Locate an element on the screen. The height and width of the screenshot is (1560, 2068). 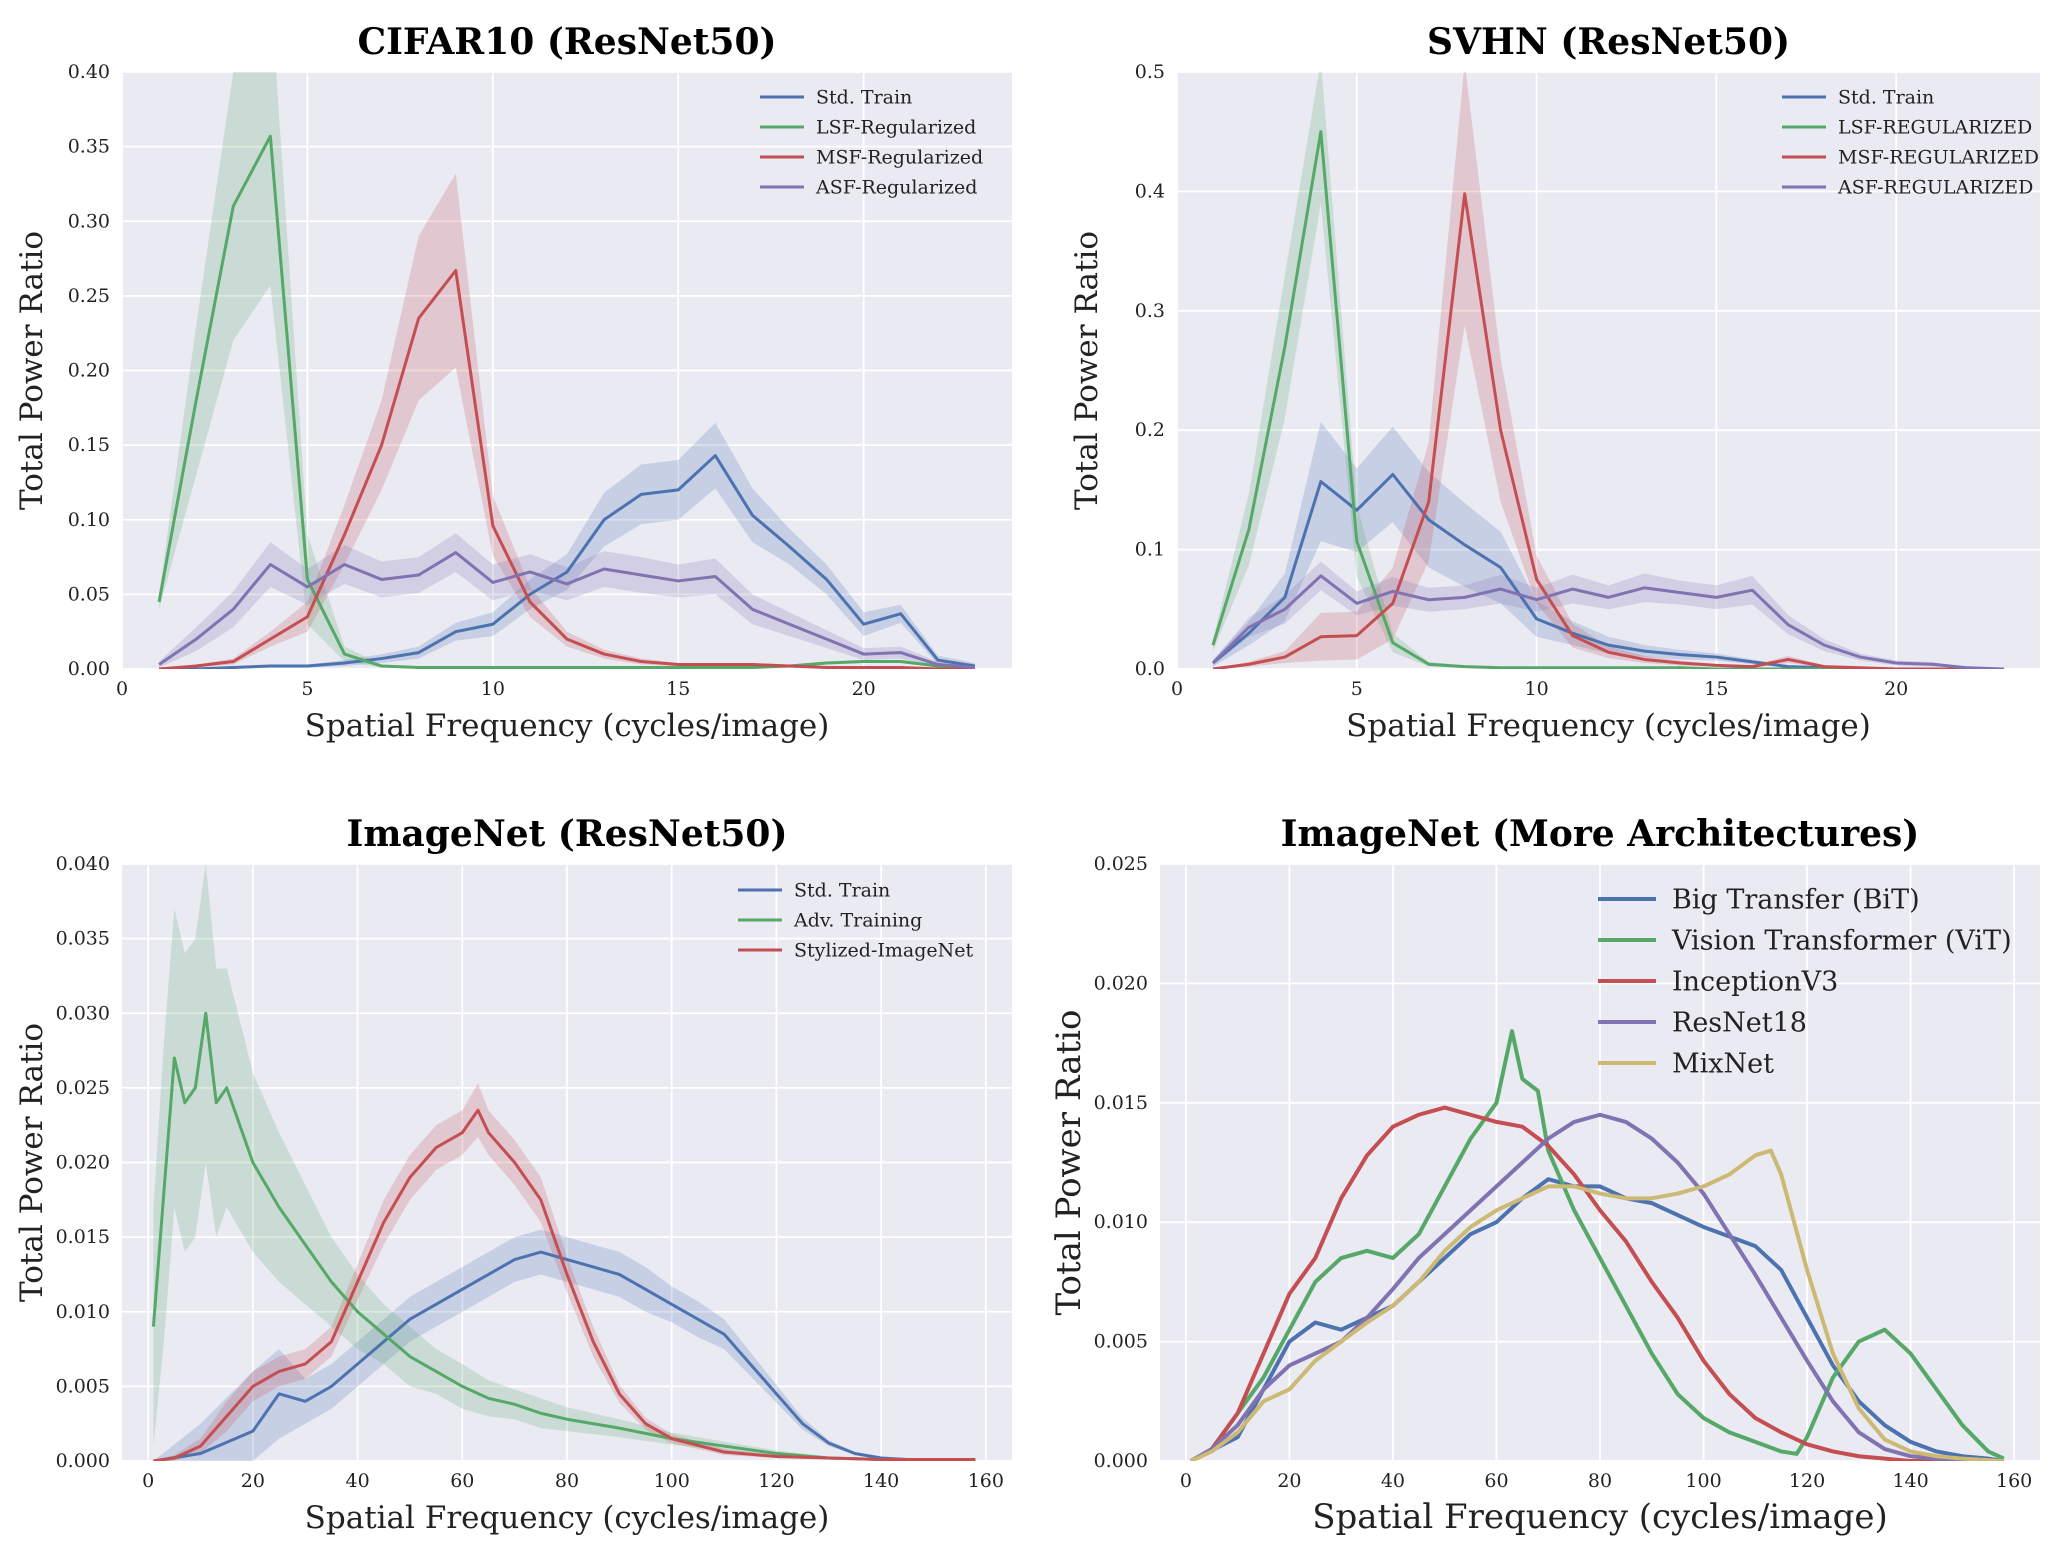
legend-label-2: LSF-Regularized is located at coordinates (896, 128).